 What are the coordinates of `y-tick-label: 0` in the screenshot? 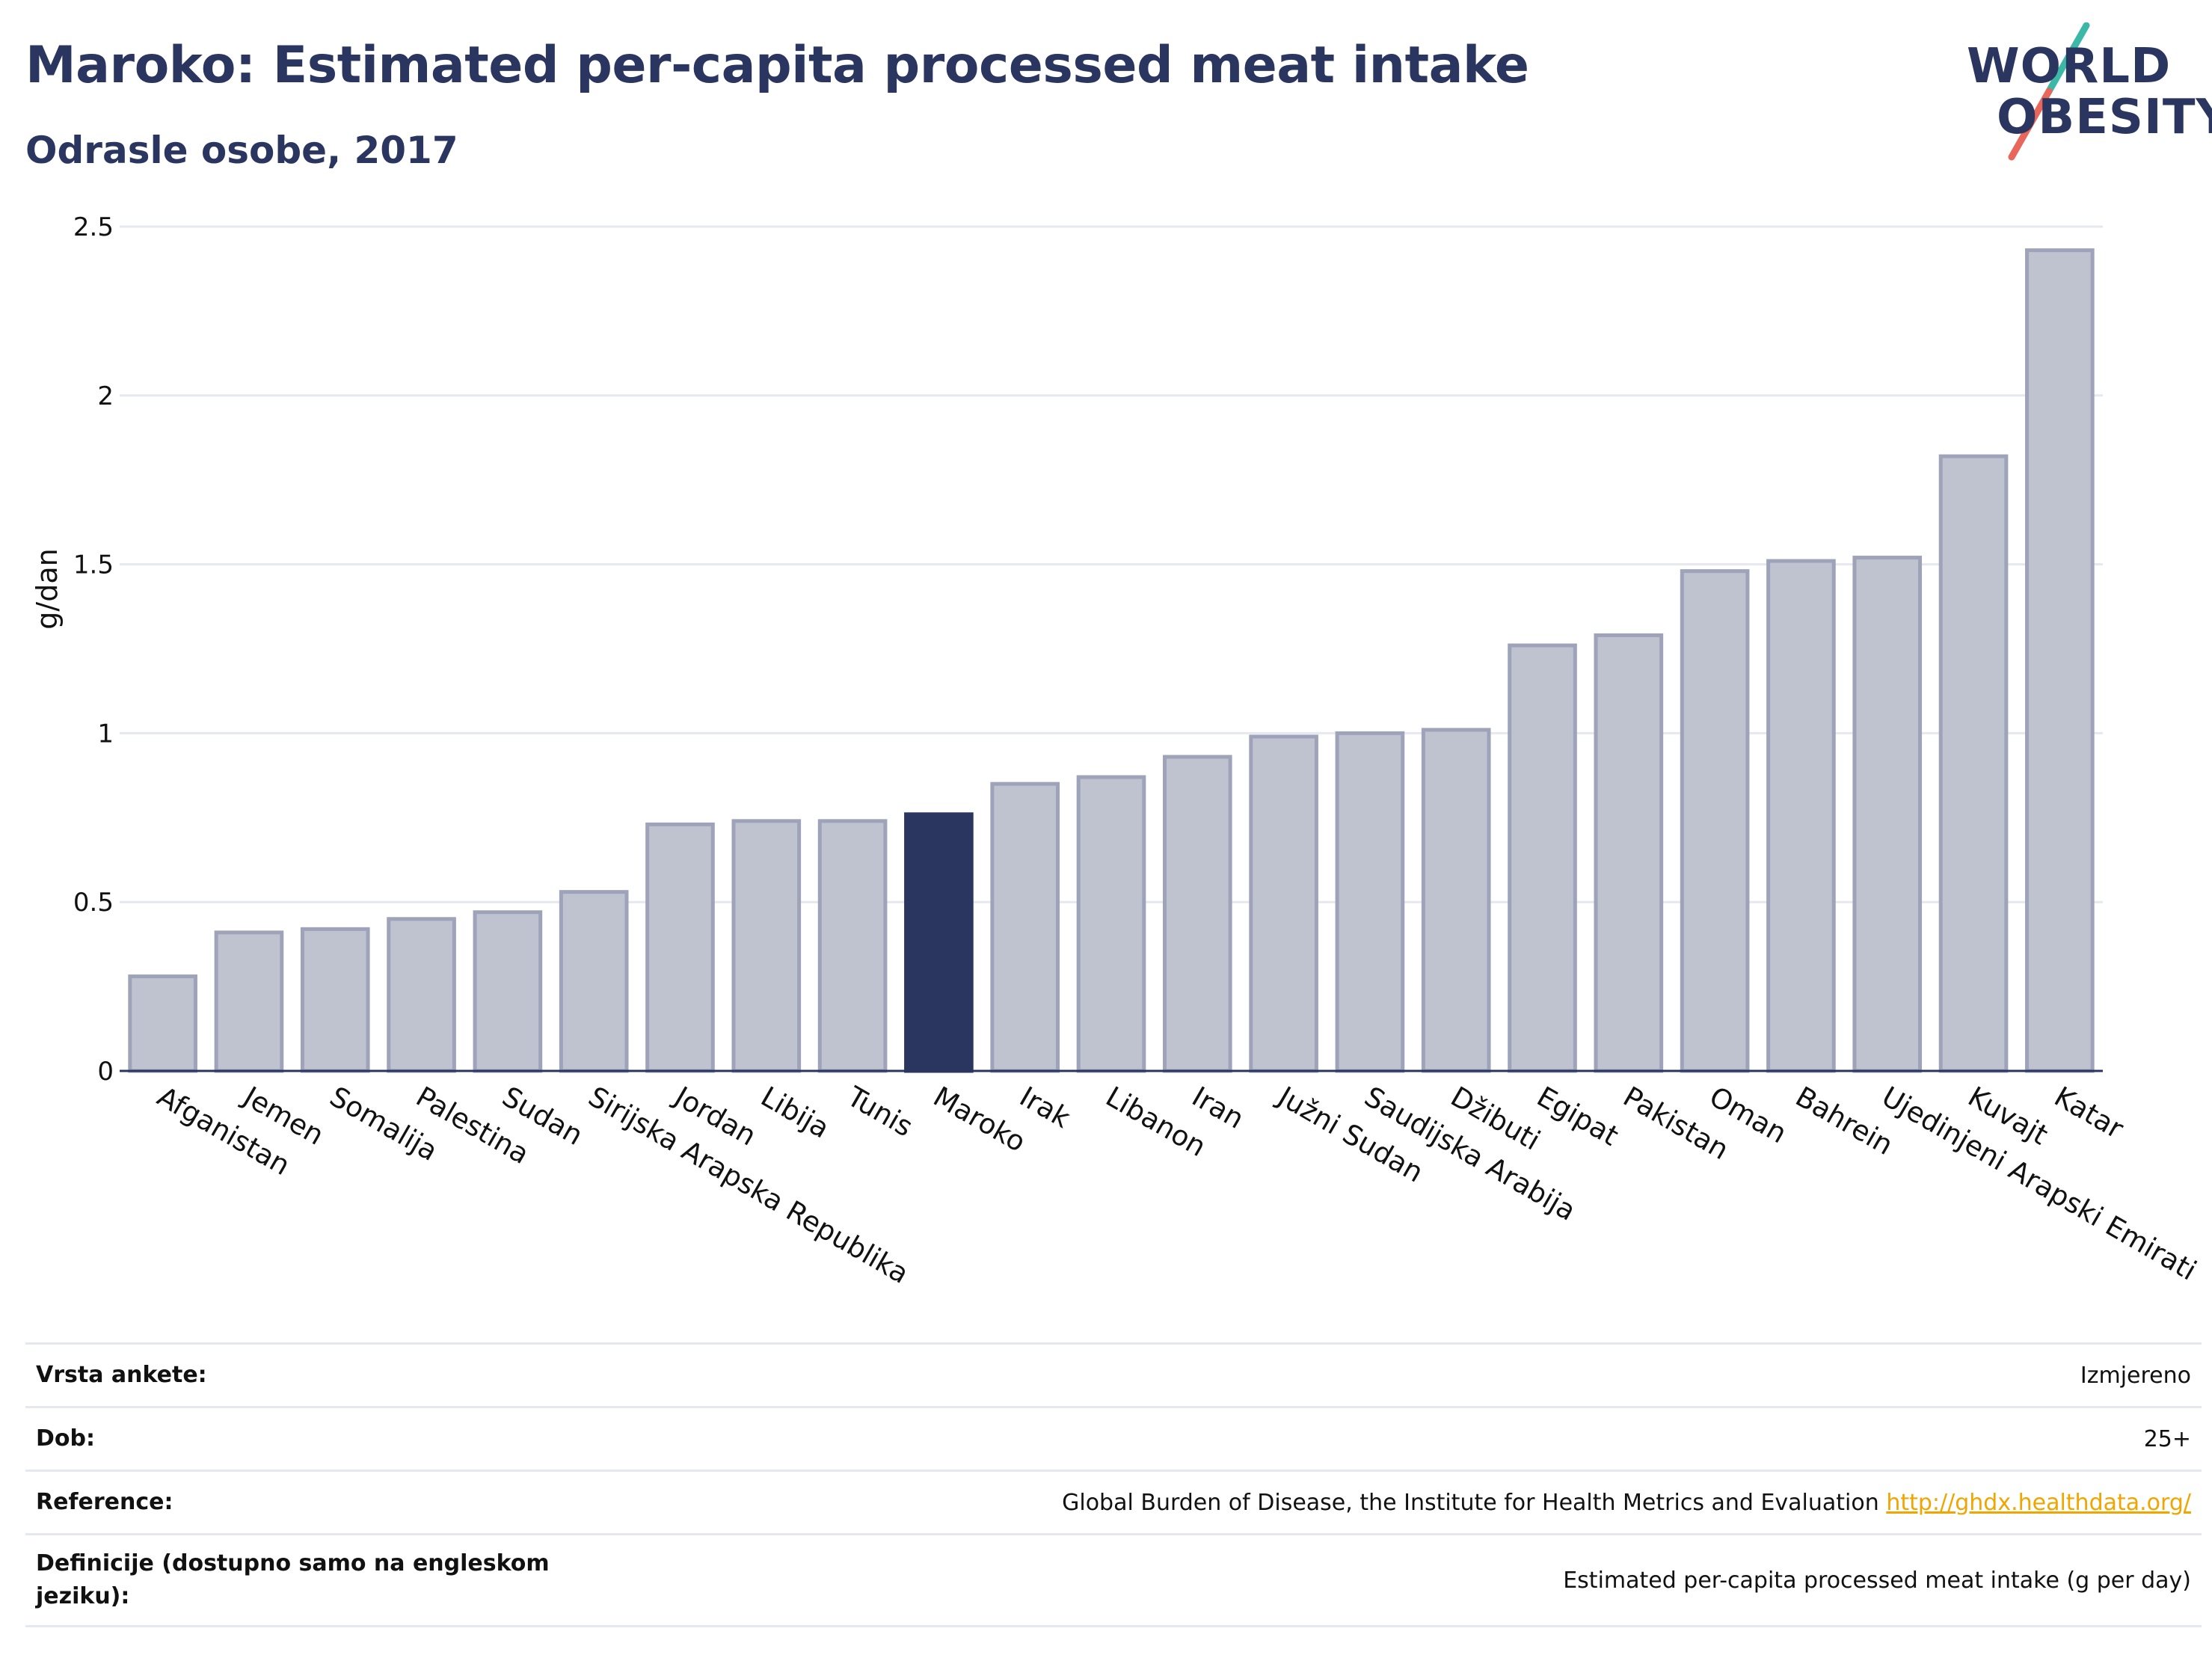 It's located at (105, 1072).